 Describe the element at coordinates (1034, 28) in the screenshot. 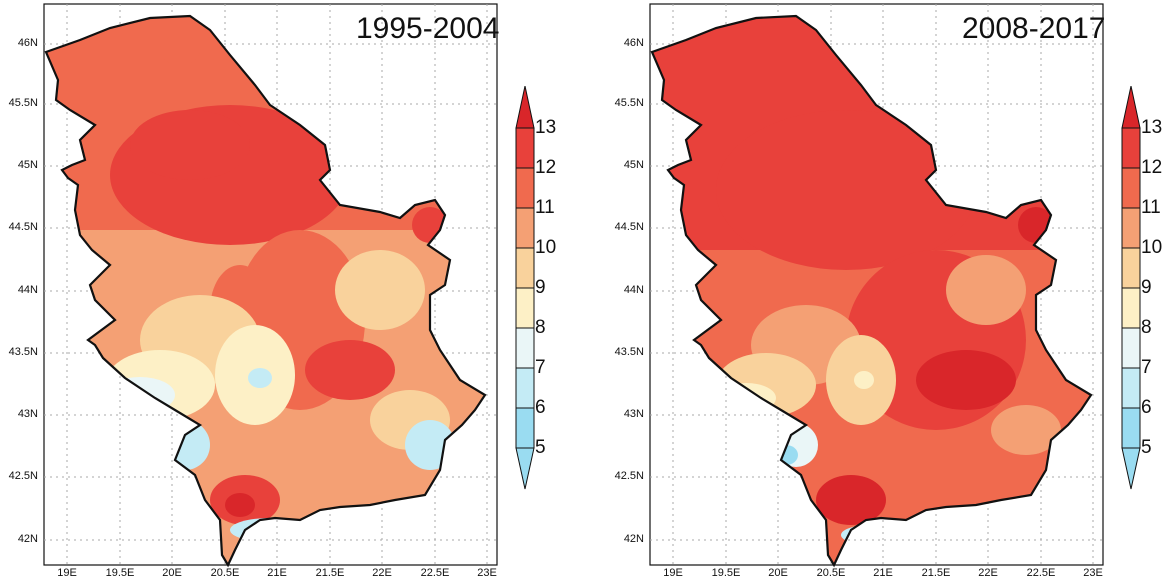

I see `period-title: 2008-2017` at that location.